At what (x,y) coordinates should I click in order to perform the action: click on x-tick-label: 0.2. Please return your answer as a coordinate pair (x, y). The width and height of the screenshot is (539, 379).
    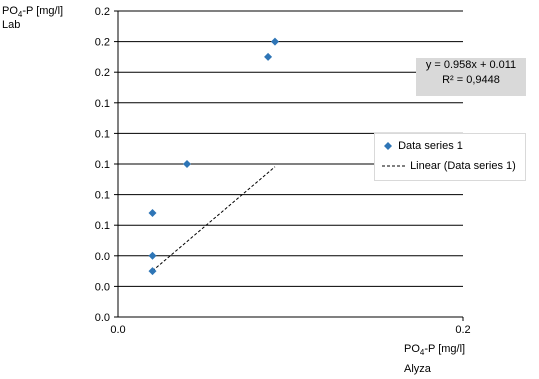
    Looking at the image, I should click on (462, 330).